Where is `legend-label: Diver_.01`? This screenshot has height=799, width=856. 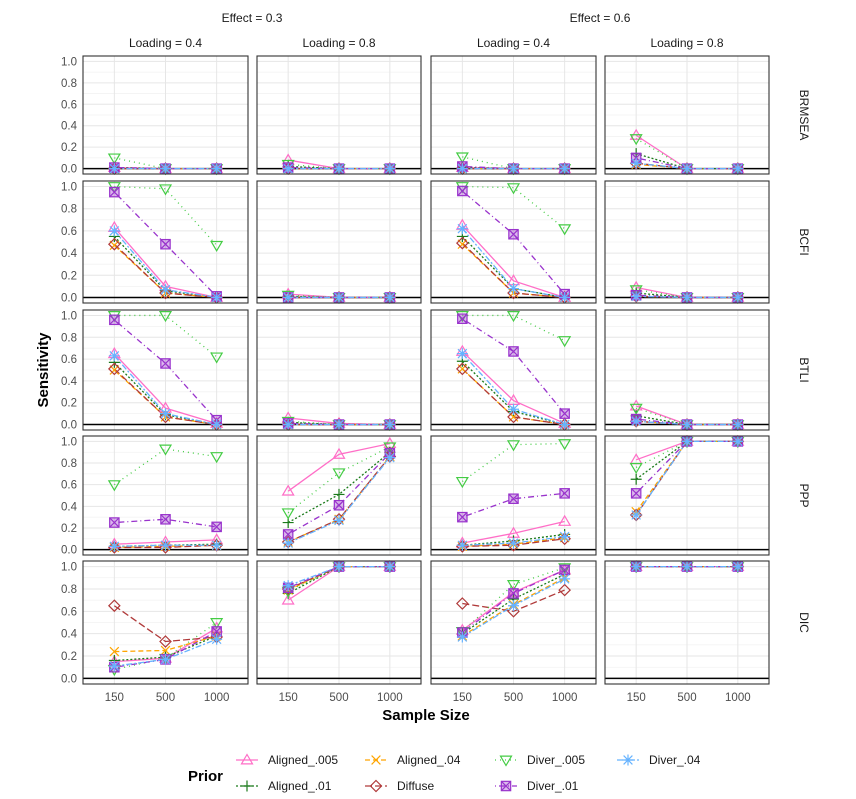 legend-label: Diver_.01 is located at coordinates (553, 786).